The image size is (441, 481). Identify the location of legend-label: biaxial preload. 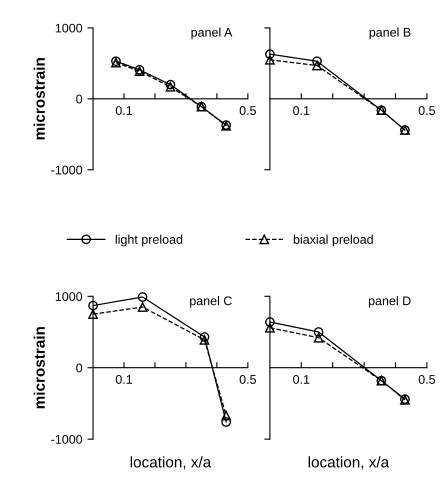
(333, 240).